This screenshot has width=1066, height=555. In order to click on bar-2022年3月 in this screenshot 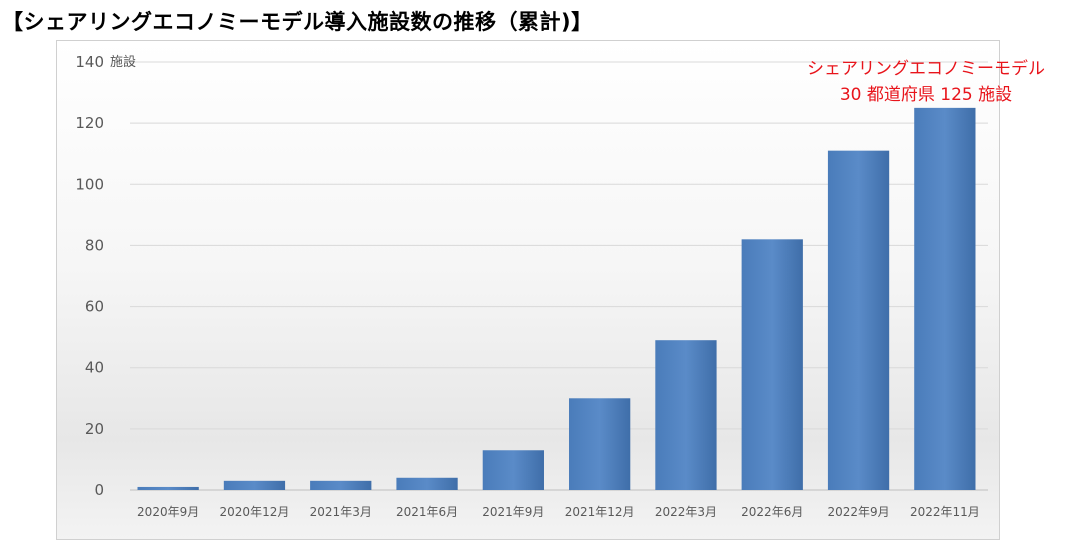, I will do `click(686, 415)`.